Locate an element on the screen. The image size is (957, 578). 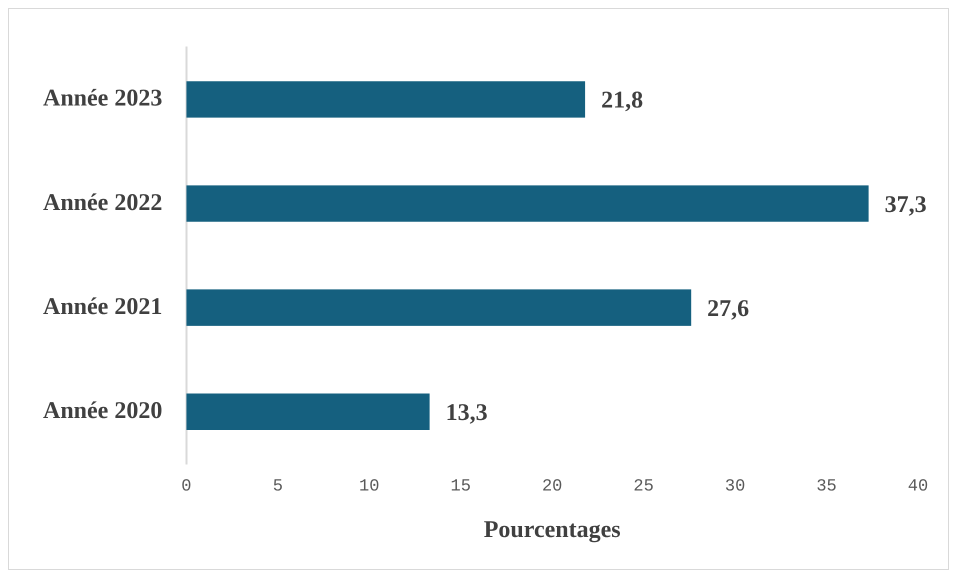
y-tick-label: Année 2022 is located at coordinates (102, 203).